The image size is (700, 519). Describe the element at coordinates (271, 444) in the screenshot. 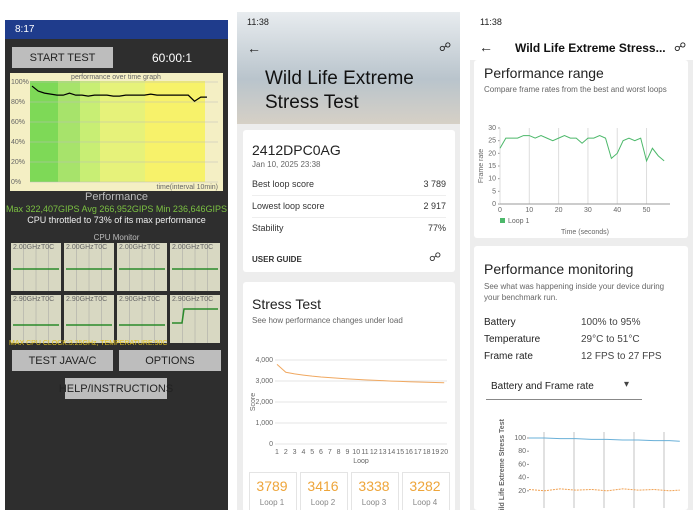

I see `y-tick-label: 0` at that location.